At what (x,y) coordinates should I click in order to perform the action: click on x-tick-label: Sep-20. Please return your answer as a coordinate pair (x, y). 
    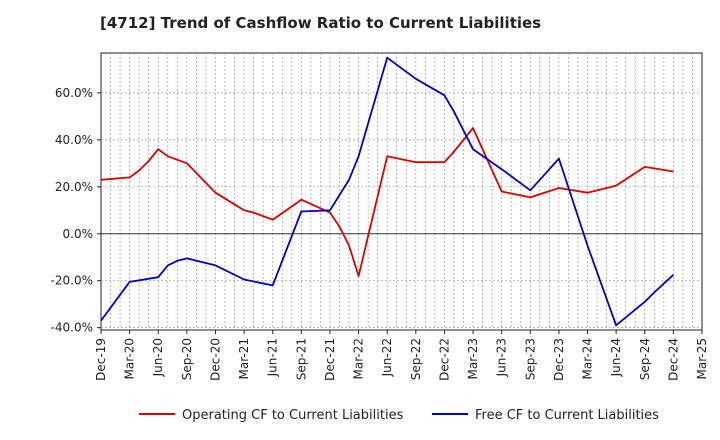
    Looking at the image, I should click on (187, 359).